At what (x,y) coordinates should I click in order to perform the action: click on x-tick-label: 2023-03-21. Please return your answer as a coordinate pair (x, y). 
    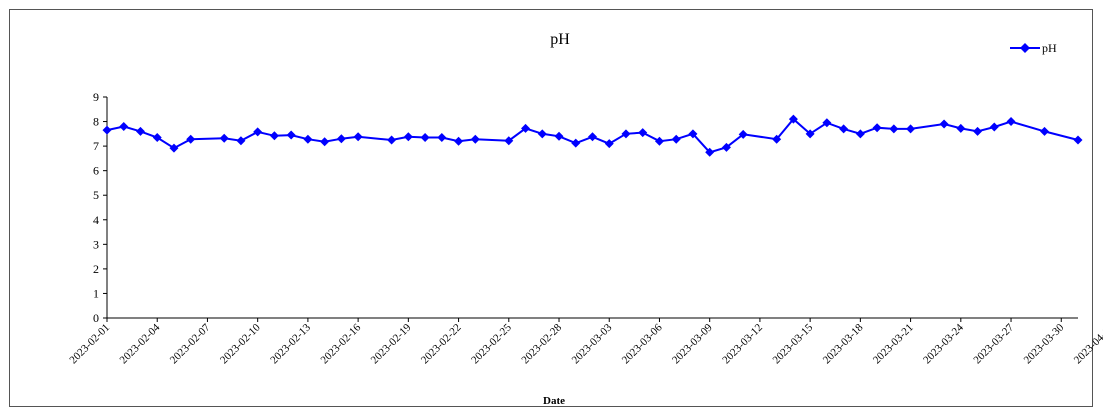
    Looking at the image, I should click on (893, 344).